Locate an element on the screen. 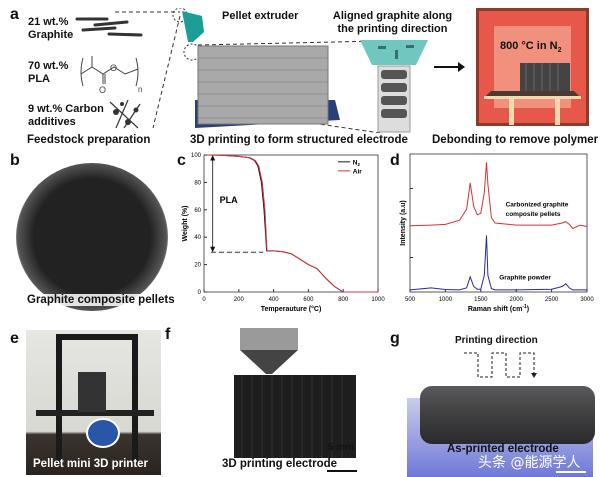 The height and width of the screenshot is (477, 600). feedstock-caption: Feedstock preparation is located at coordinates (89, 140).